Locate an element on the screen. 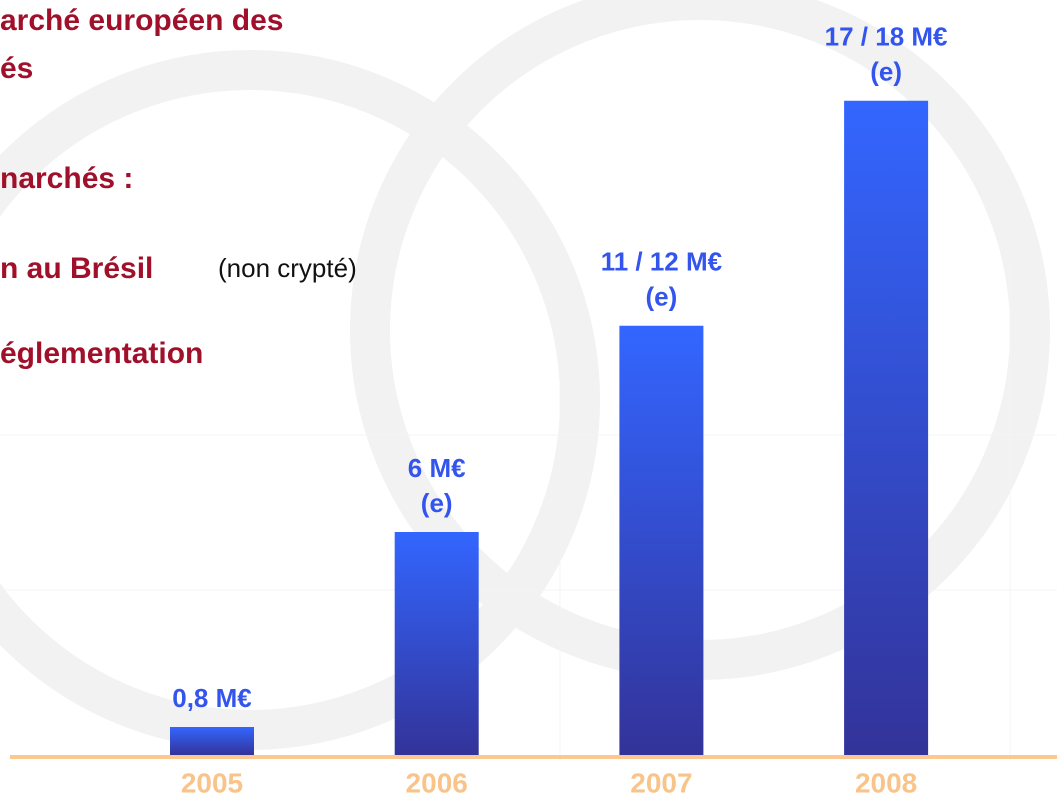 The height and width of the screenshot is (803, 1057). value-label: 6 M€ is located at coordinates (437, 468).